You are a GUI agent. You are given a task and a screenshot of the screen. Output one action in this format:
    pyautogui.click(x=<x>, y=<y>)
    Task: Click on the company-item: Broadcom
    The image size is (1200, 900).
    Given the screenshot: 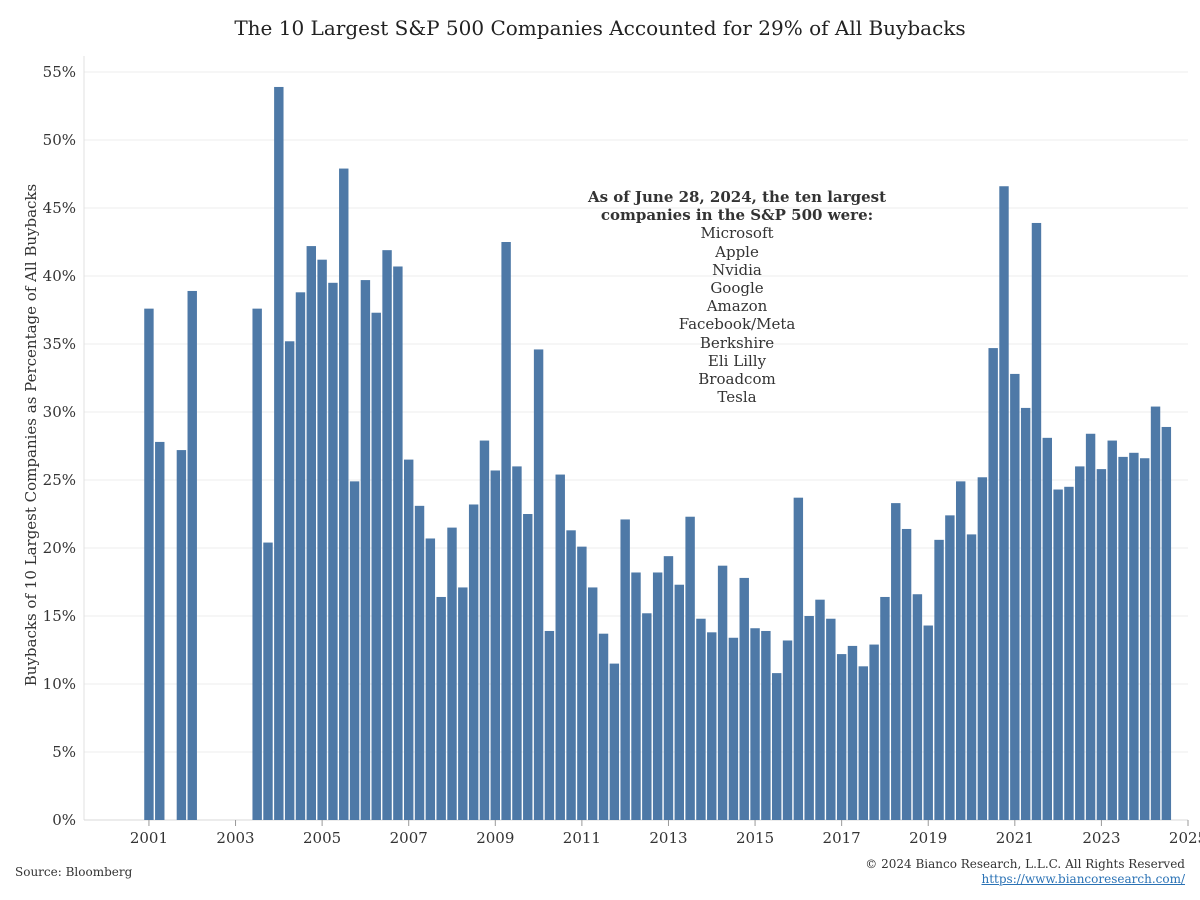 What is the action you would take?
    pyautogui.click(x=737, y=379)
    